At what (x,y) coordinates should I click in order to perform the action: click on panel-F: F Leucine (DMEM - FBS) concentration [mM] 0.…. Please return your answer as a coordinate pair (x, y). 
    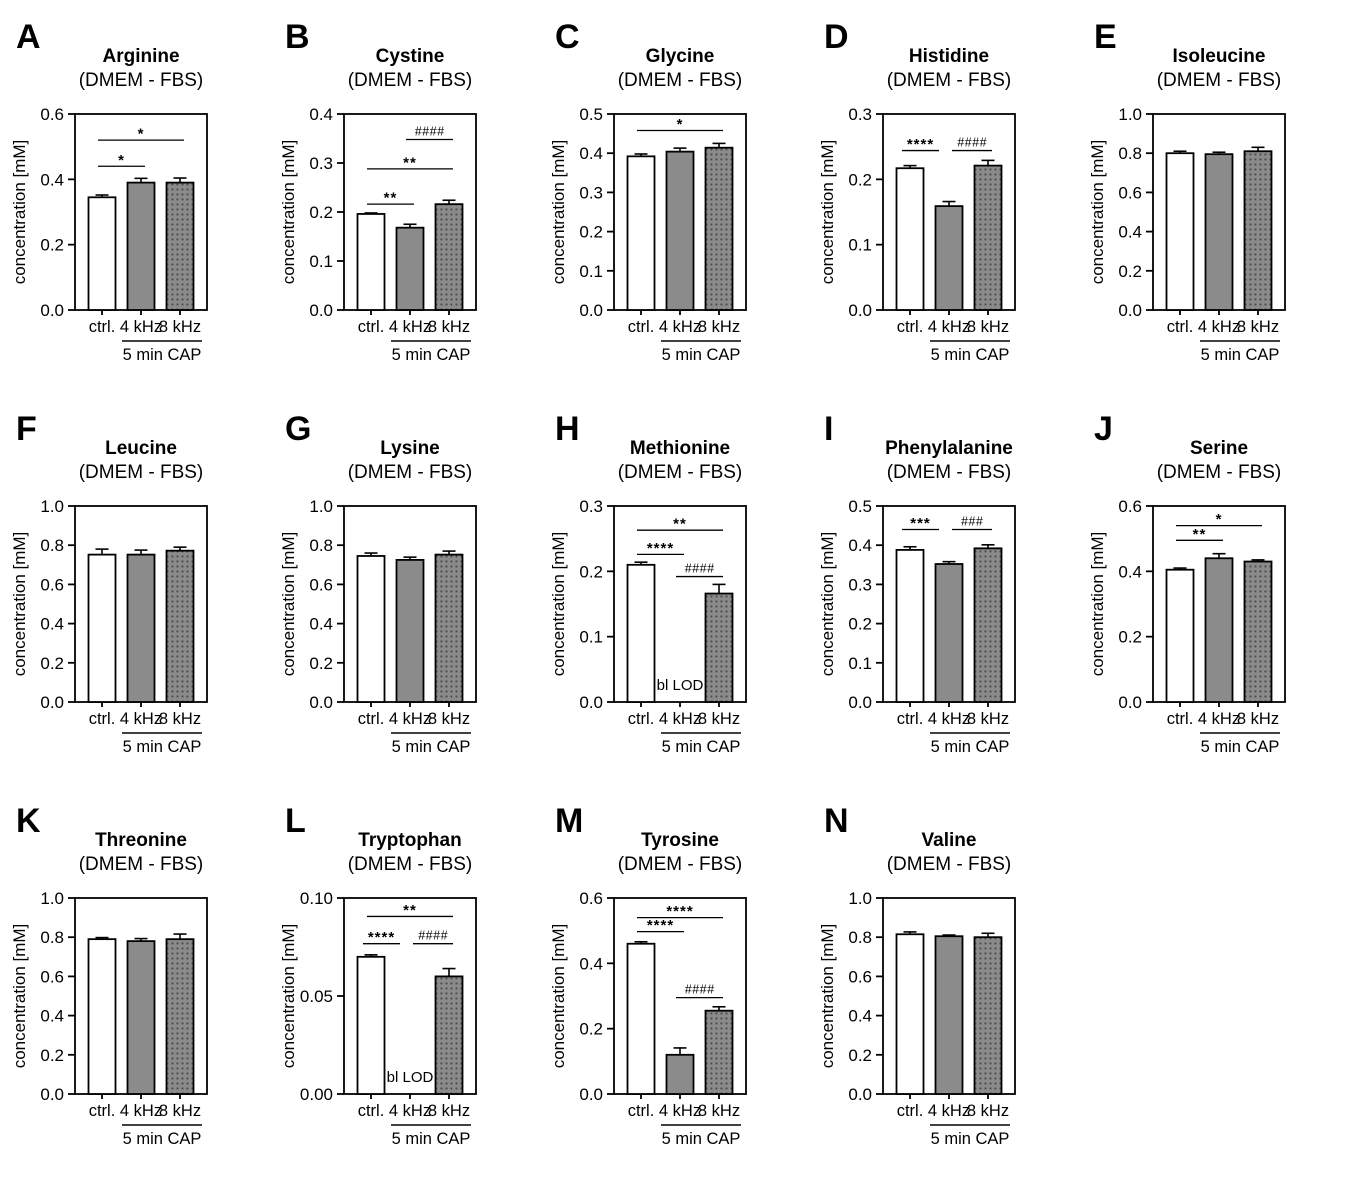
    Looking at the image, I should click on (134, 590).